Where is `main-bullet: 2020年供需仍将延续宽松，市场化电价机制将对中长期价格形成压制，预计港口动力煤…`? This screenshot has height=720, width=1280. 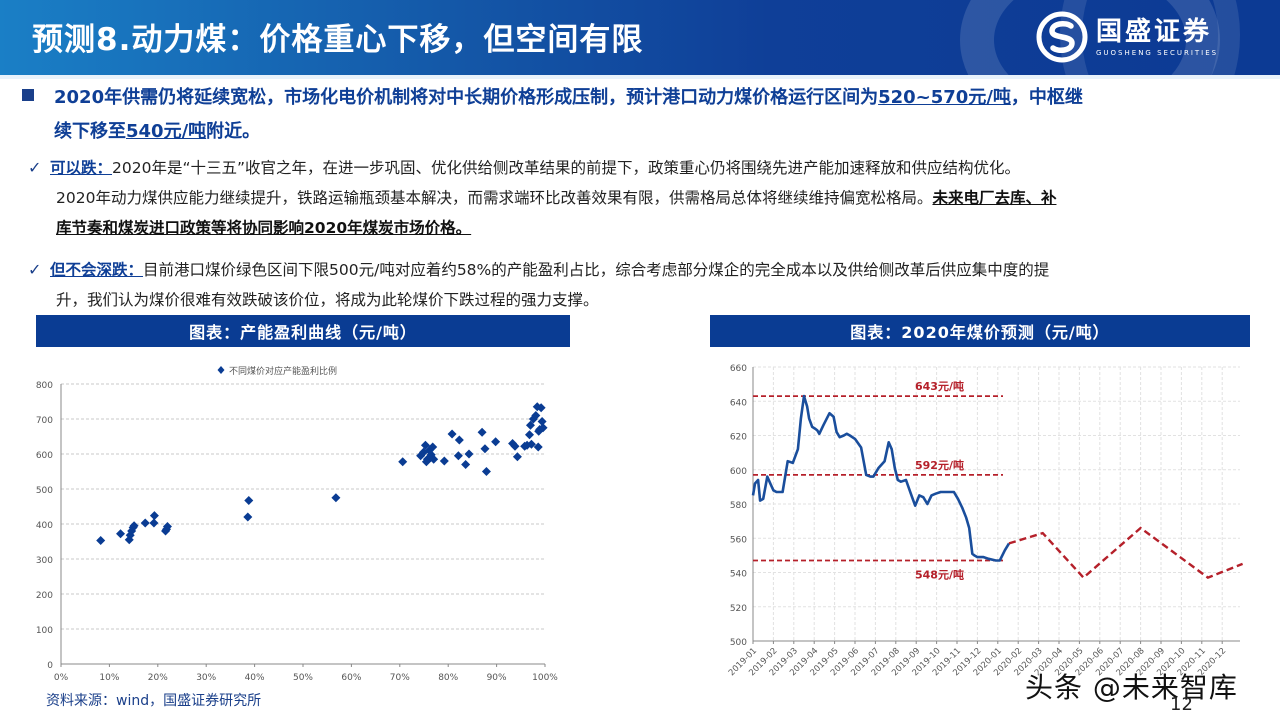 main-bullet: 2020年供需仍将延续宽松，市场化电价机制将对中长期价格形成压制，预计港口动力煤… is located at coordinates (642, 115).